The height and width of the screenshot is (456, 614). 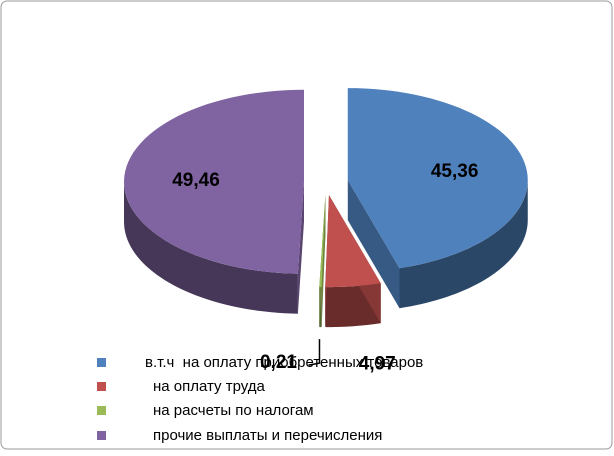 I want to click on data-label: 45,36, so click(x=455, y=171).